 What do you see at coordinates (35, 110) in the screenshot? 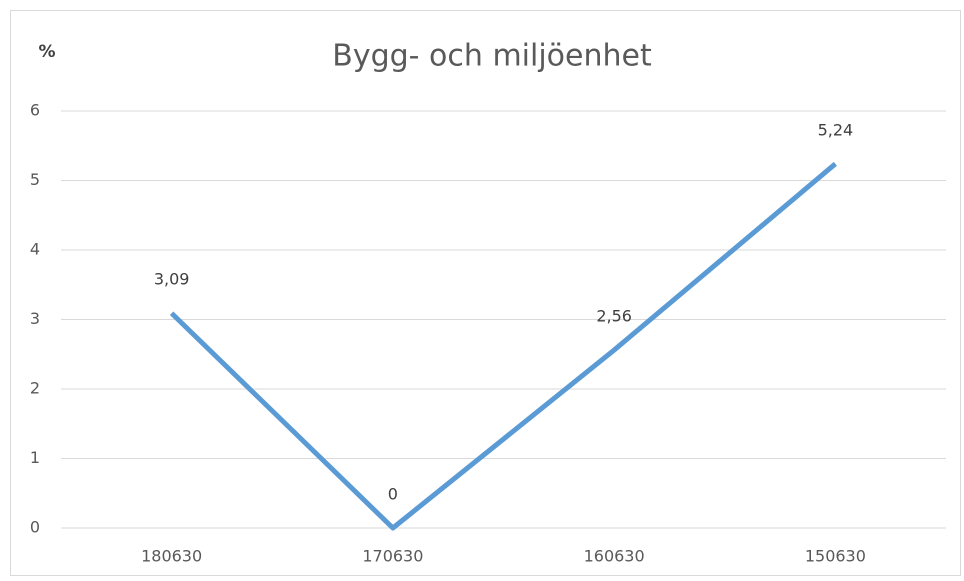
I see `y-tick-label: 6` at bounding box center [35, 110].